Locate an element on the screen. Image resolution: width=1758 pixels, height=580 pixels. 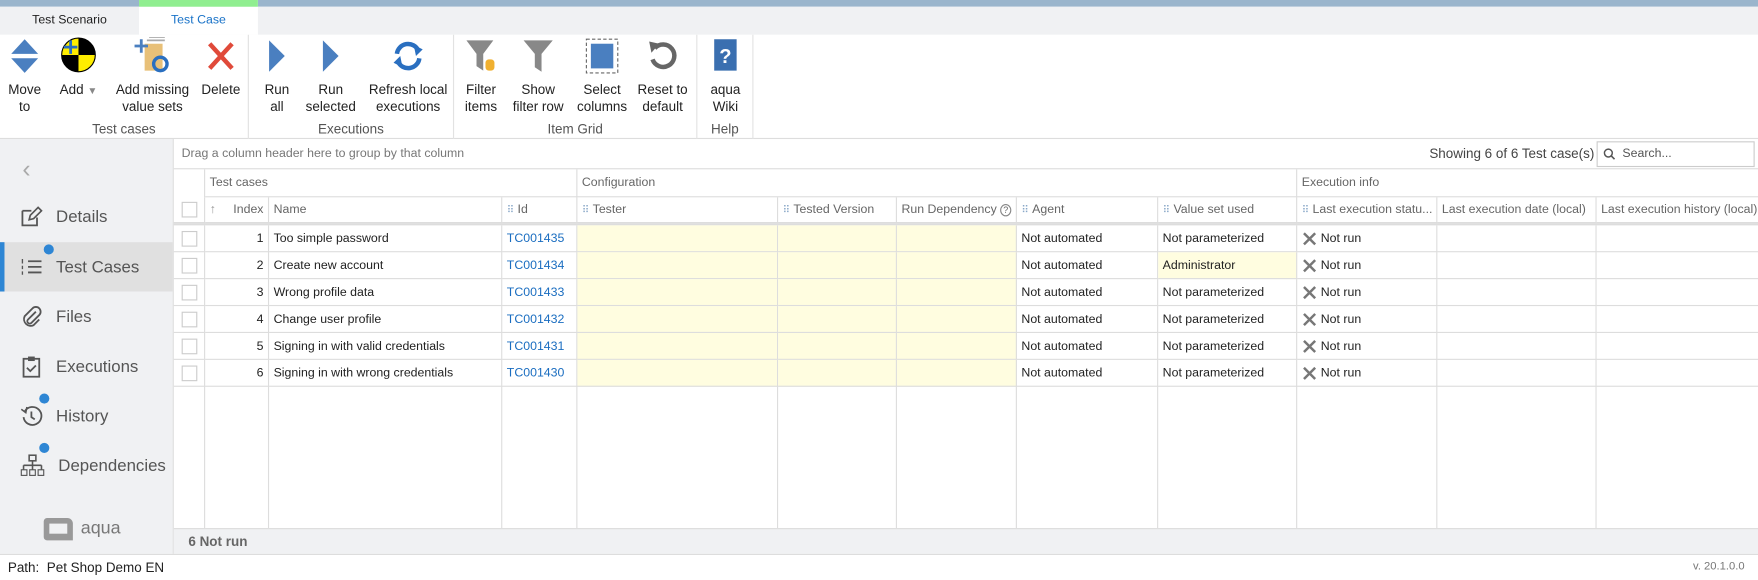
column-header-last-execution-history: Last execution history (local) is located at coordinates (1677, 210).